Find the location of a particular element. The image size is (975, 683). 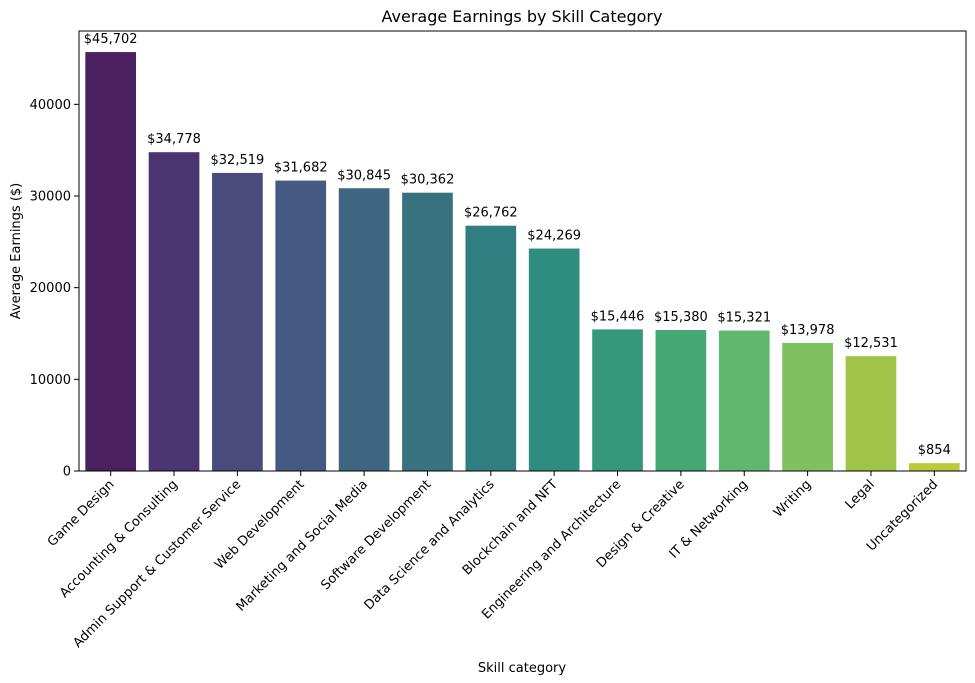

chart-title: Average Earnings by Skill Category is located at coordinates (522, 16).